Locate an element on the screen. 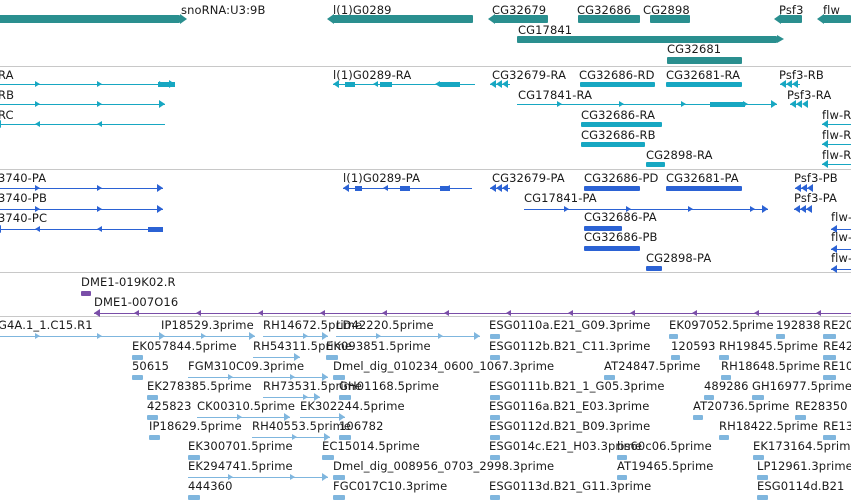 The height and width of the screenshot is (502, 851). ests-label-esg014c-e21-h03-3prime: ESG014c.E21_H03.3prime is located at coordinates (566, 446).